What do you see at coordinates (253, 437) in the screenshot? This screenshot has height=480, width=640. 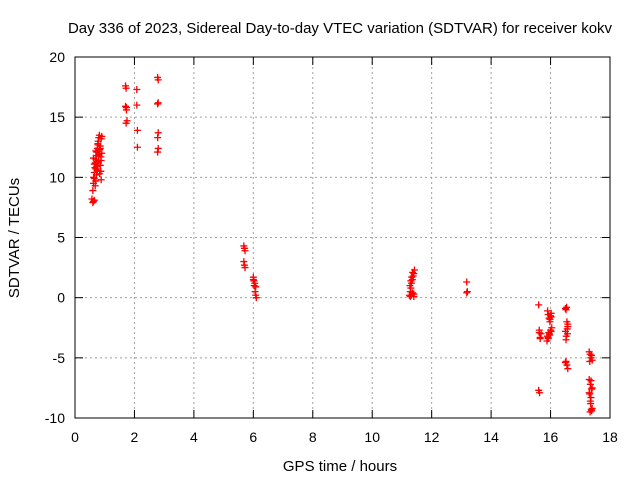 I see `x-tick-label: 6` at bounding box center [253, 437].